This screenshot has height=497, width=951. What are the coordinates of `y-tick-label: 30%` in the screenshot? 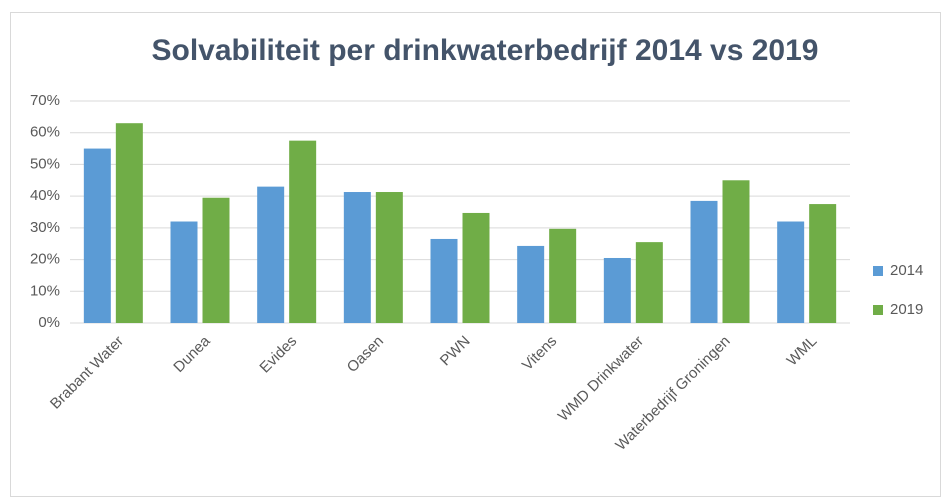 It's located at (45, 227).